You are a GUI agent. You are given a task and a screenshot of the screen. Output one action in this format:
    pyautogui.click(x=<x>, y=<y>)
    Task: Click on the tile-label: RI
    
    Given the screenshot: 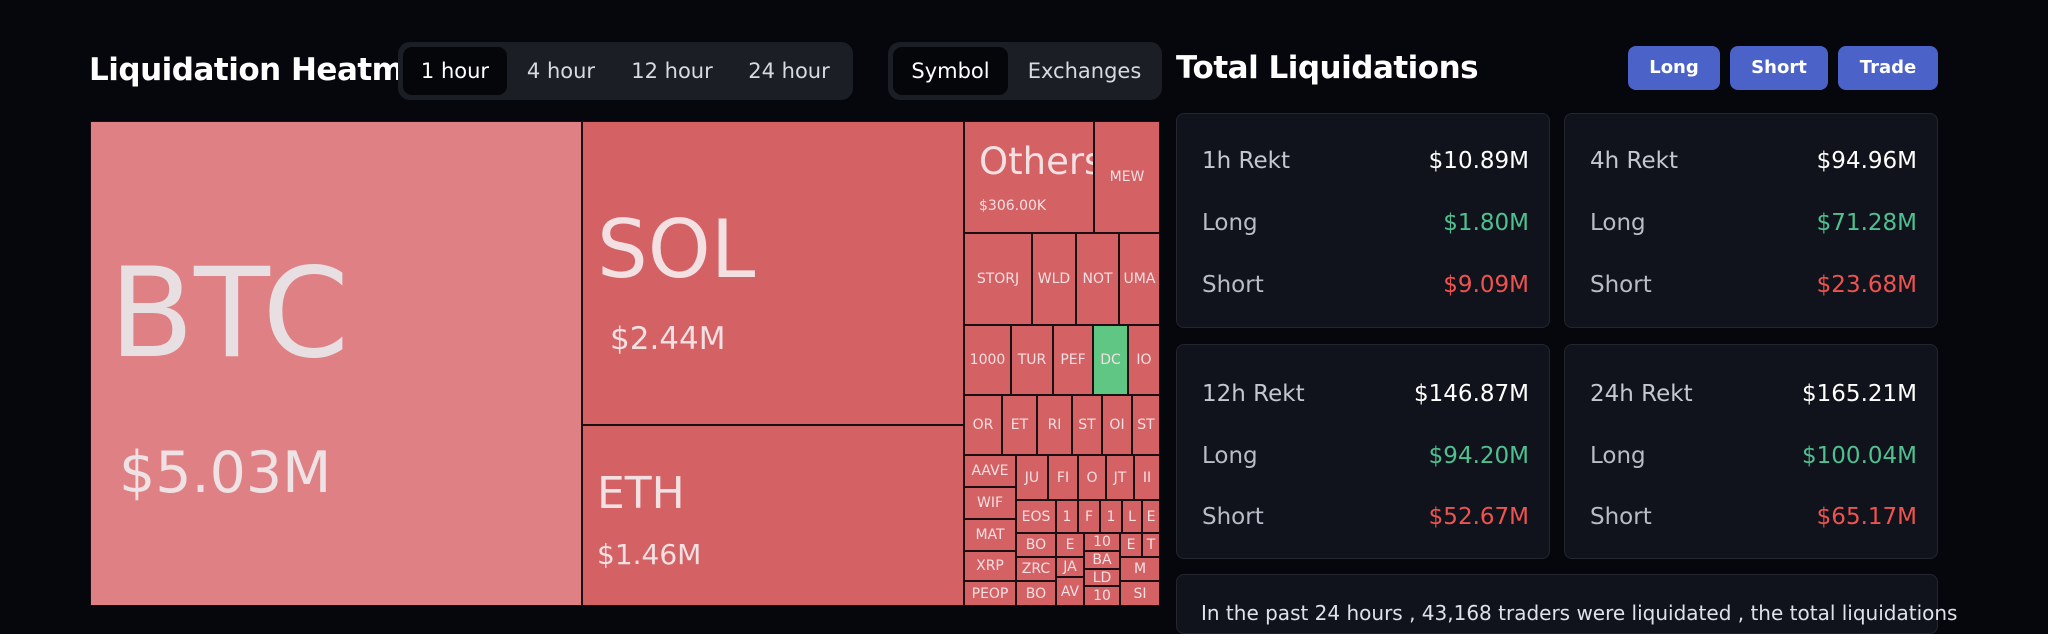 What is the action you would take?
    pyautogui.click(x=1054, y=425)
    